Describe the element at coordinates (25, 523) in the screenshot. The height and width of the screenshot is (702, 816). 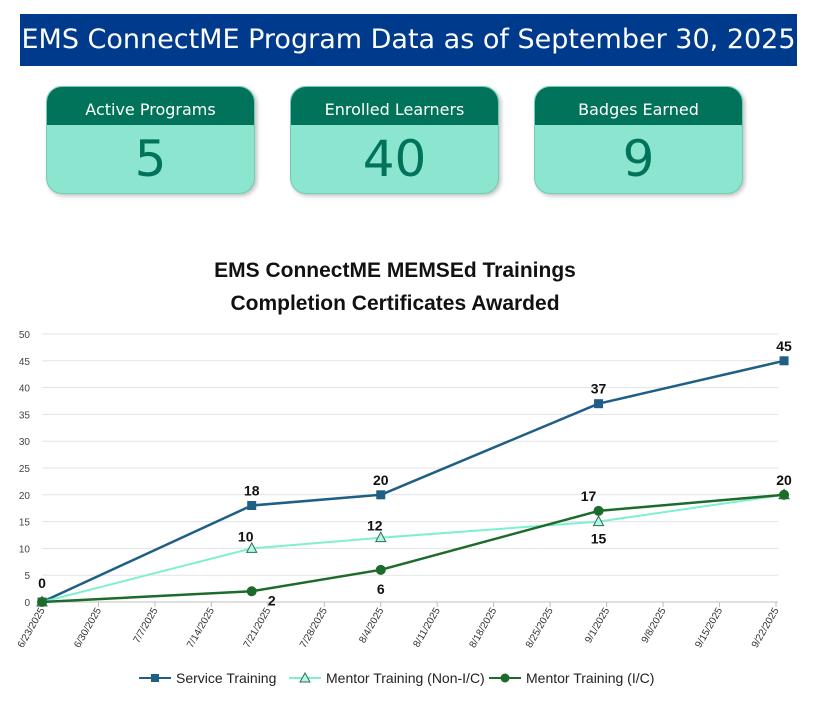
I see `y-tick-label: 15` at that location.